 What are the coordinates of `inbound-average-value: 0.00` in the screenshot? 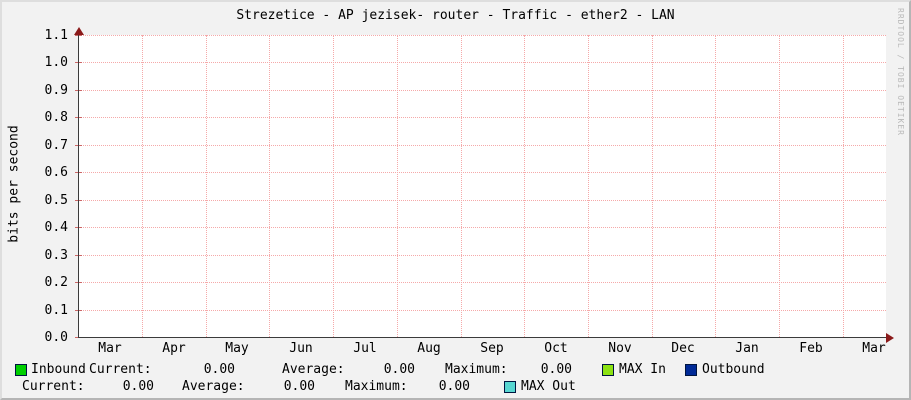 It's located at (399, 369).